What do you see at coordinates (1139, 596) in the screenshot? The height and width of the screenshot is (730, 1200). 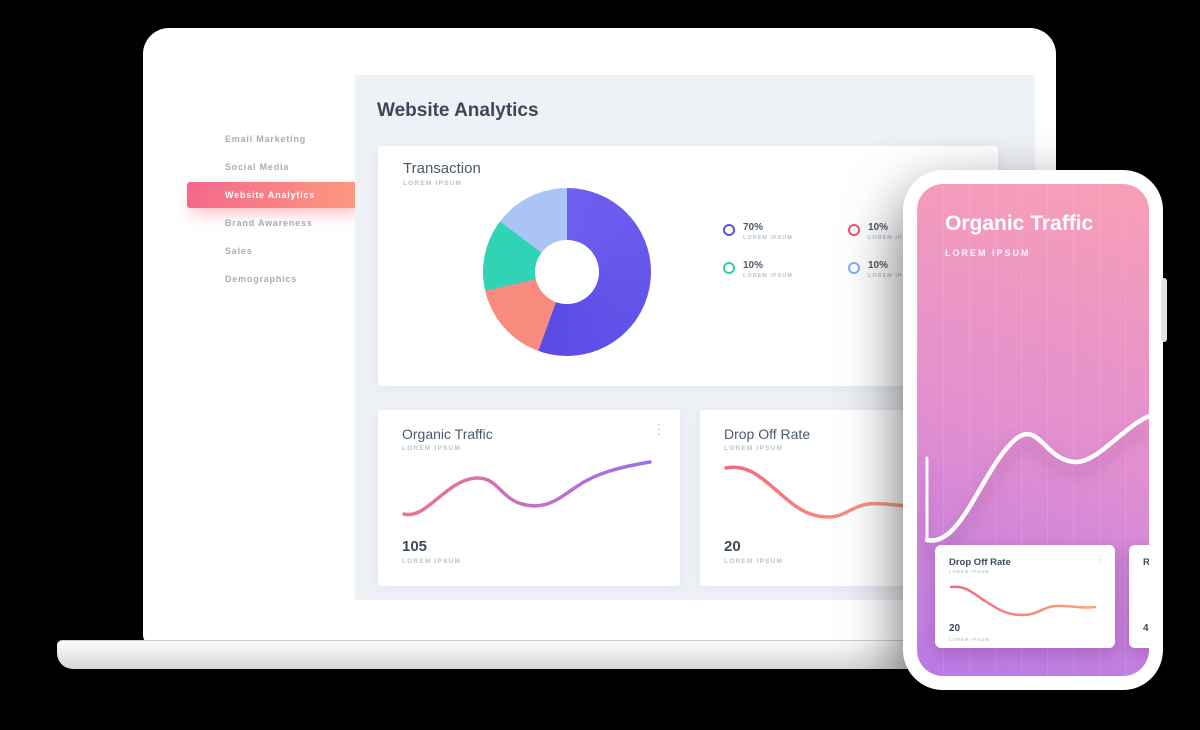 I see `phone-next-card-partial: R 4` at bounding box center [1139, 596].